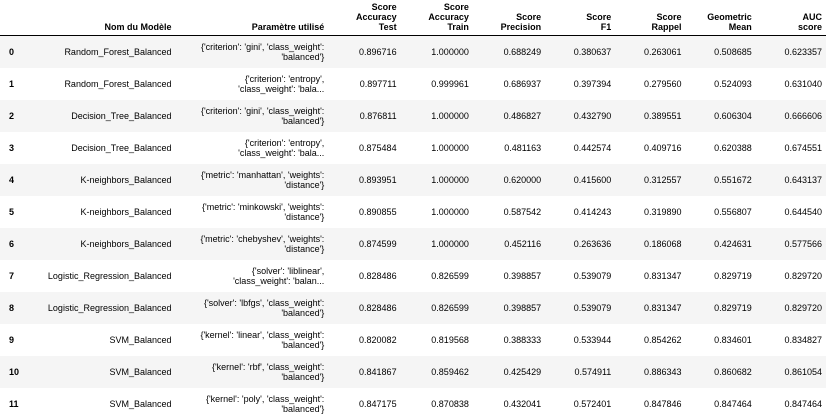 This screenshot has width=834, height=420. Describe the element at coordinates (522, 275) in the screenshot. I see `cell-precision: 0.398857` at that location.